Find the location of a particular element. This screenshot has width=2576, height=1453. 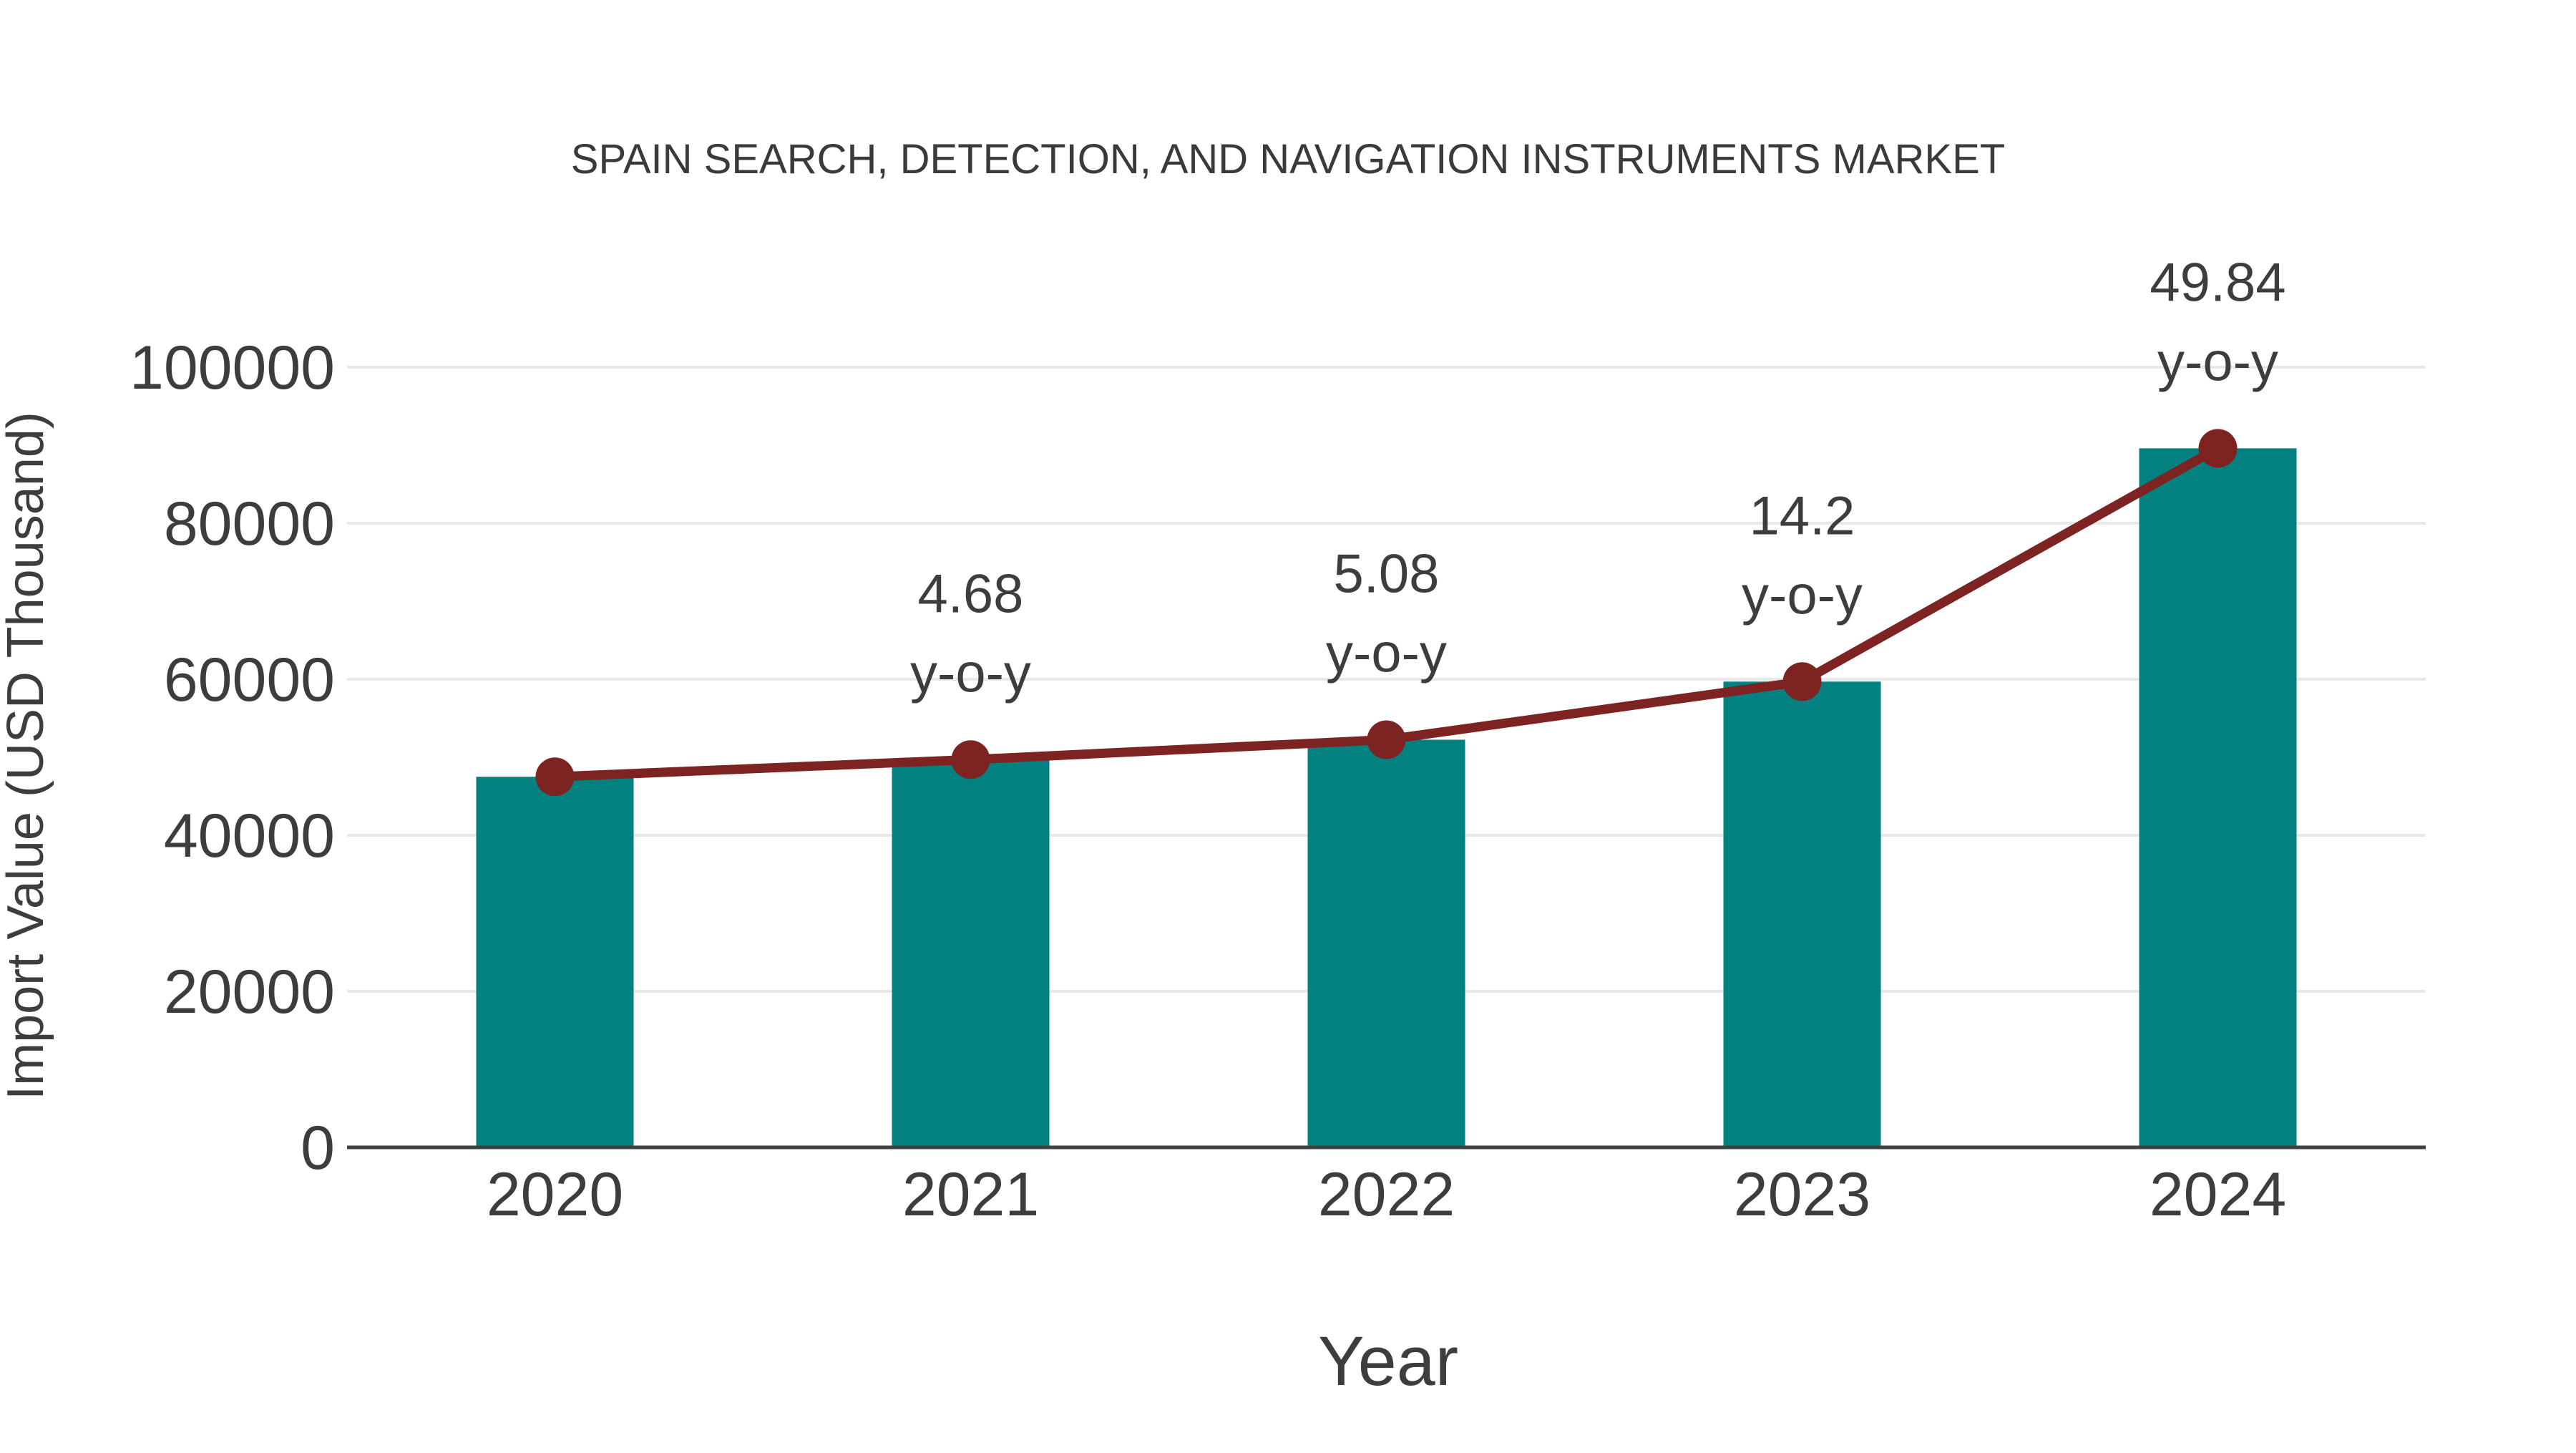

line-marker-2022 is located at coordinates (1386, 740).